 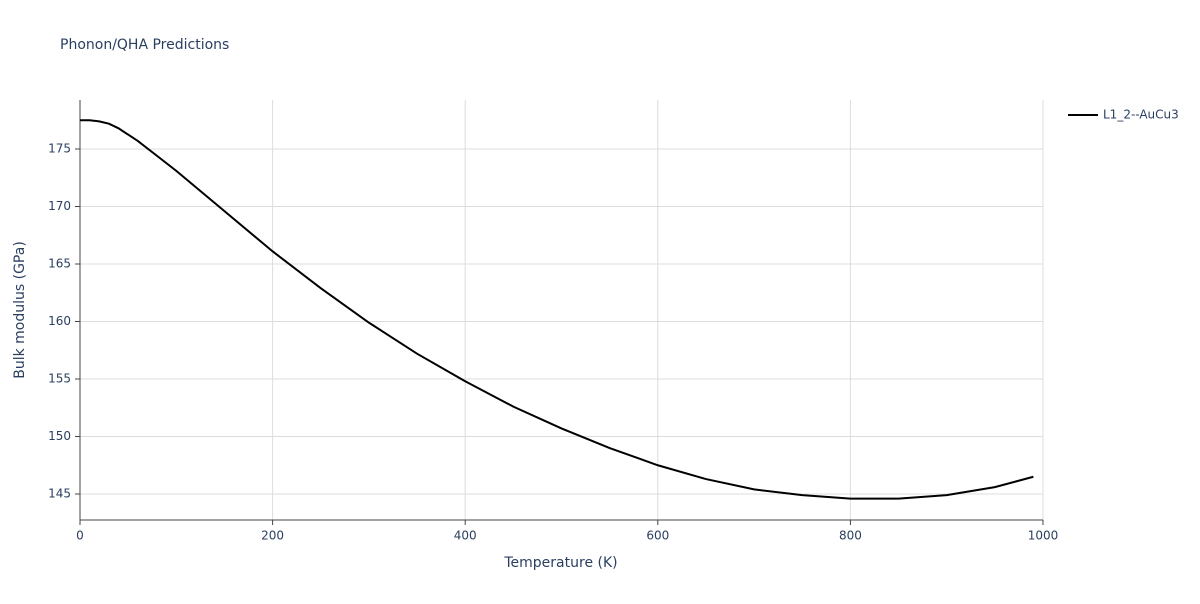 I want to click on y-tick-label: 150, so click(x=59, y=436).